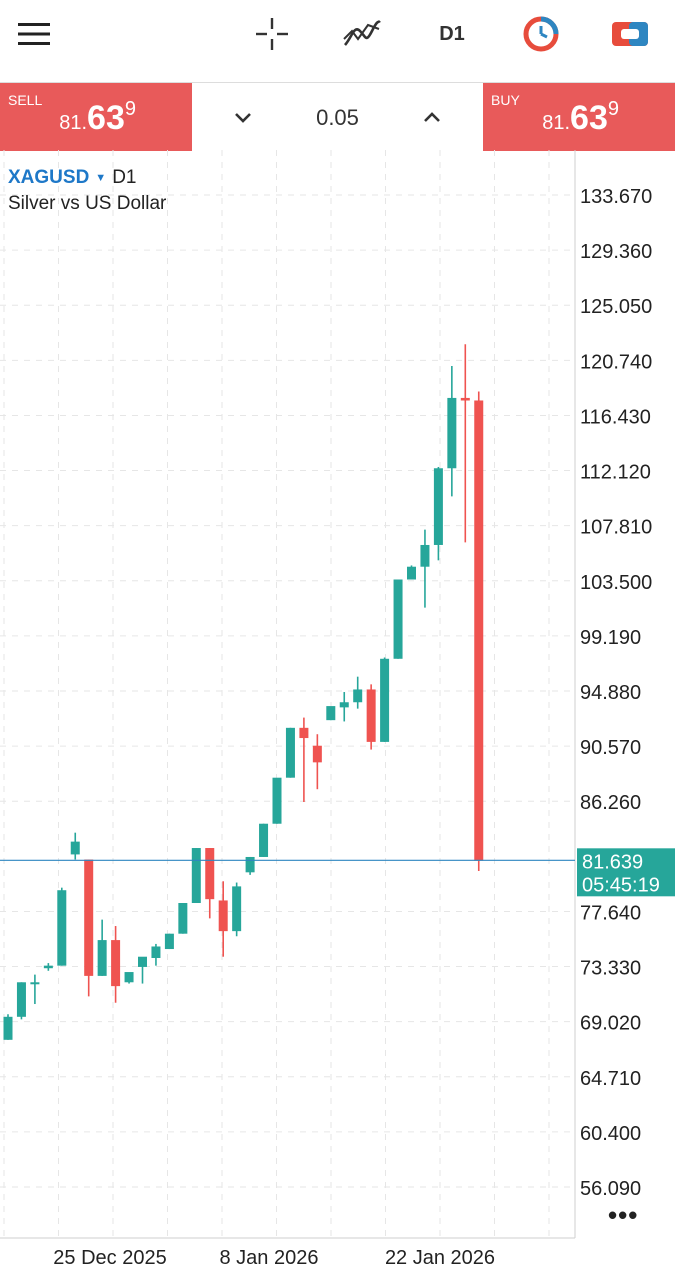 The image size is (675, 1280). I want to click on symbol-description: Silver vs US Dollar, so click(87, 203).